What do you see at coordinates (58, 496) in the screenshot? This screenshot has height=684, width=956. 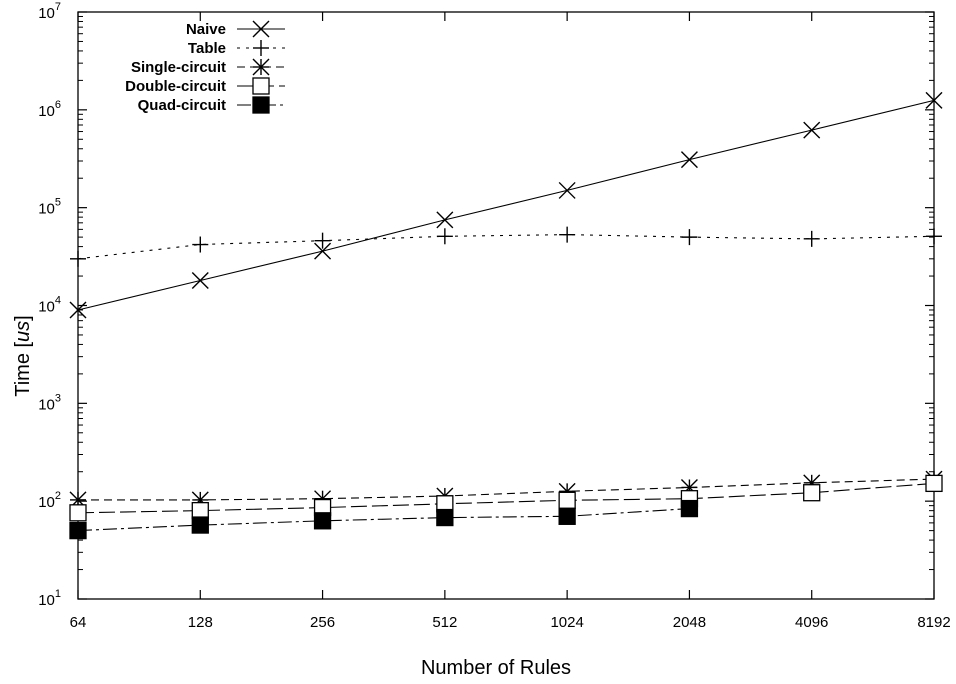 I see `y-tick-label-exponent: 2` at bounding box center [58, 496].